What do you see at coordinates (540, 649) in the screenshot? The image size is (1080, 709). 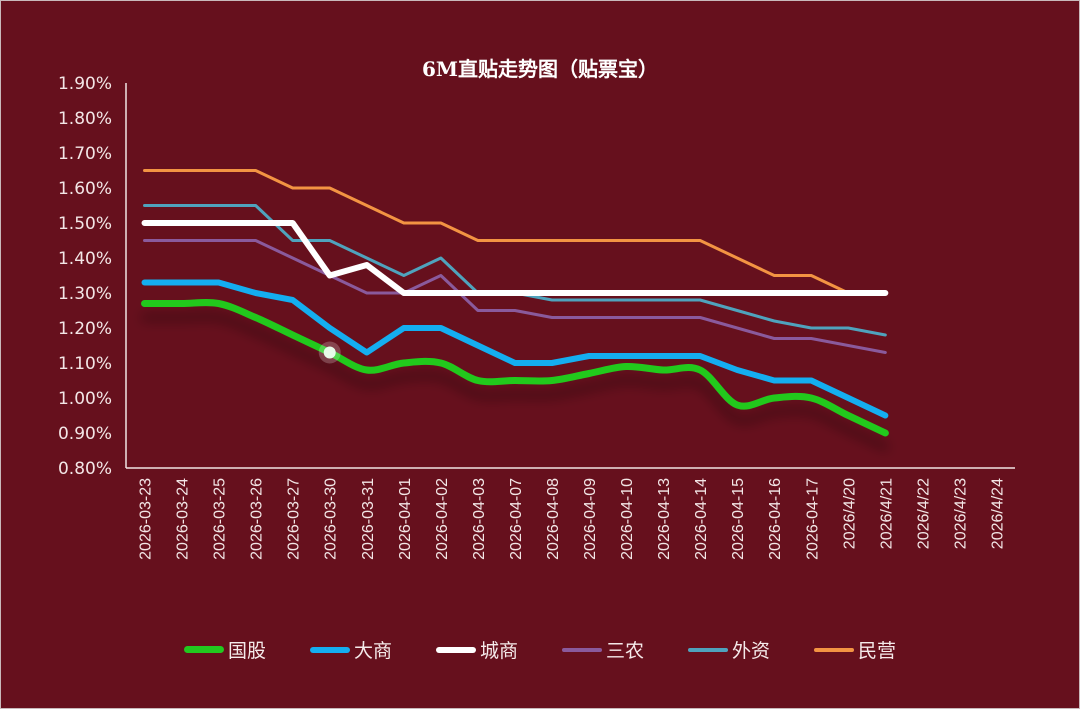 I see `chart-legend: 国股 大商 城商 三农 外资 民营` at bounding box center [540, 649].